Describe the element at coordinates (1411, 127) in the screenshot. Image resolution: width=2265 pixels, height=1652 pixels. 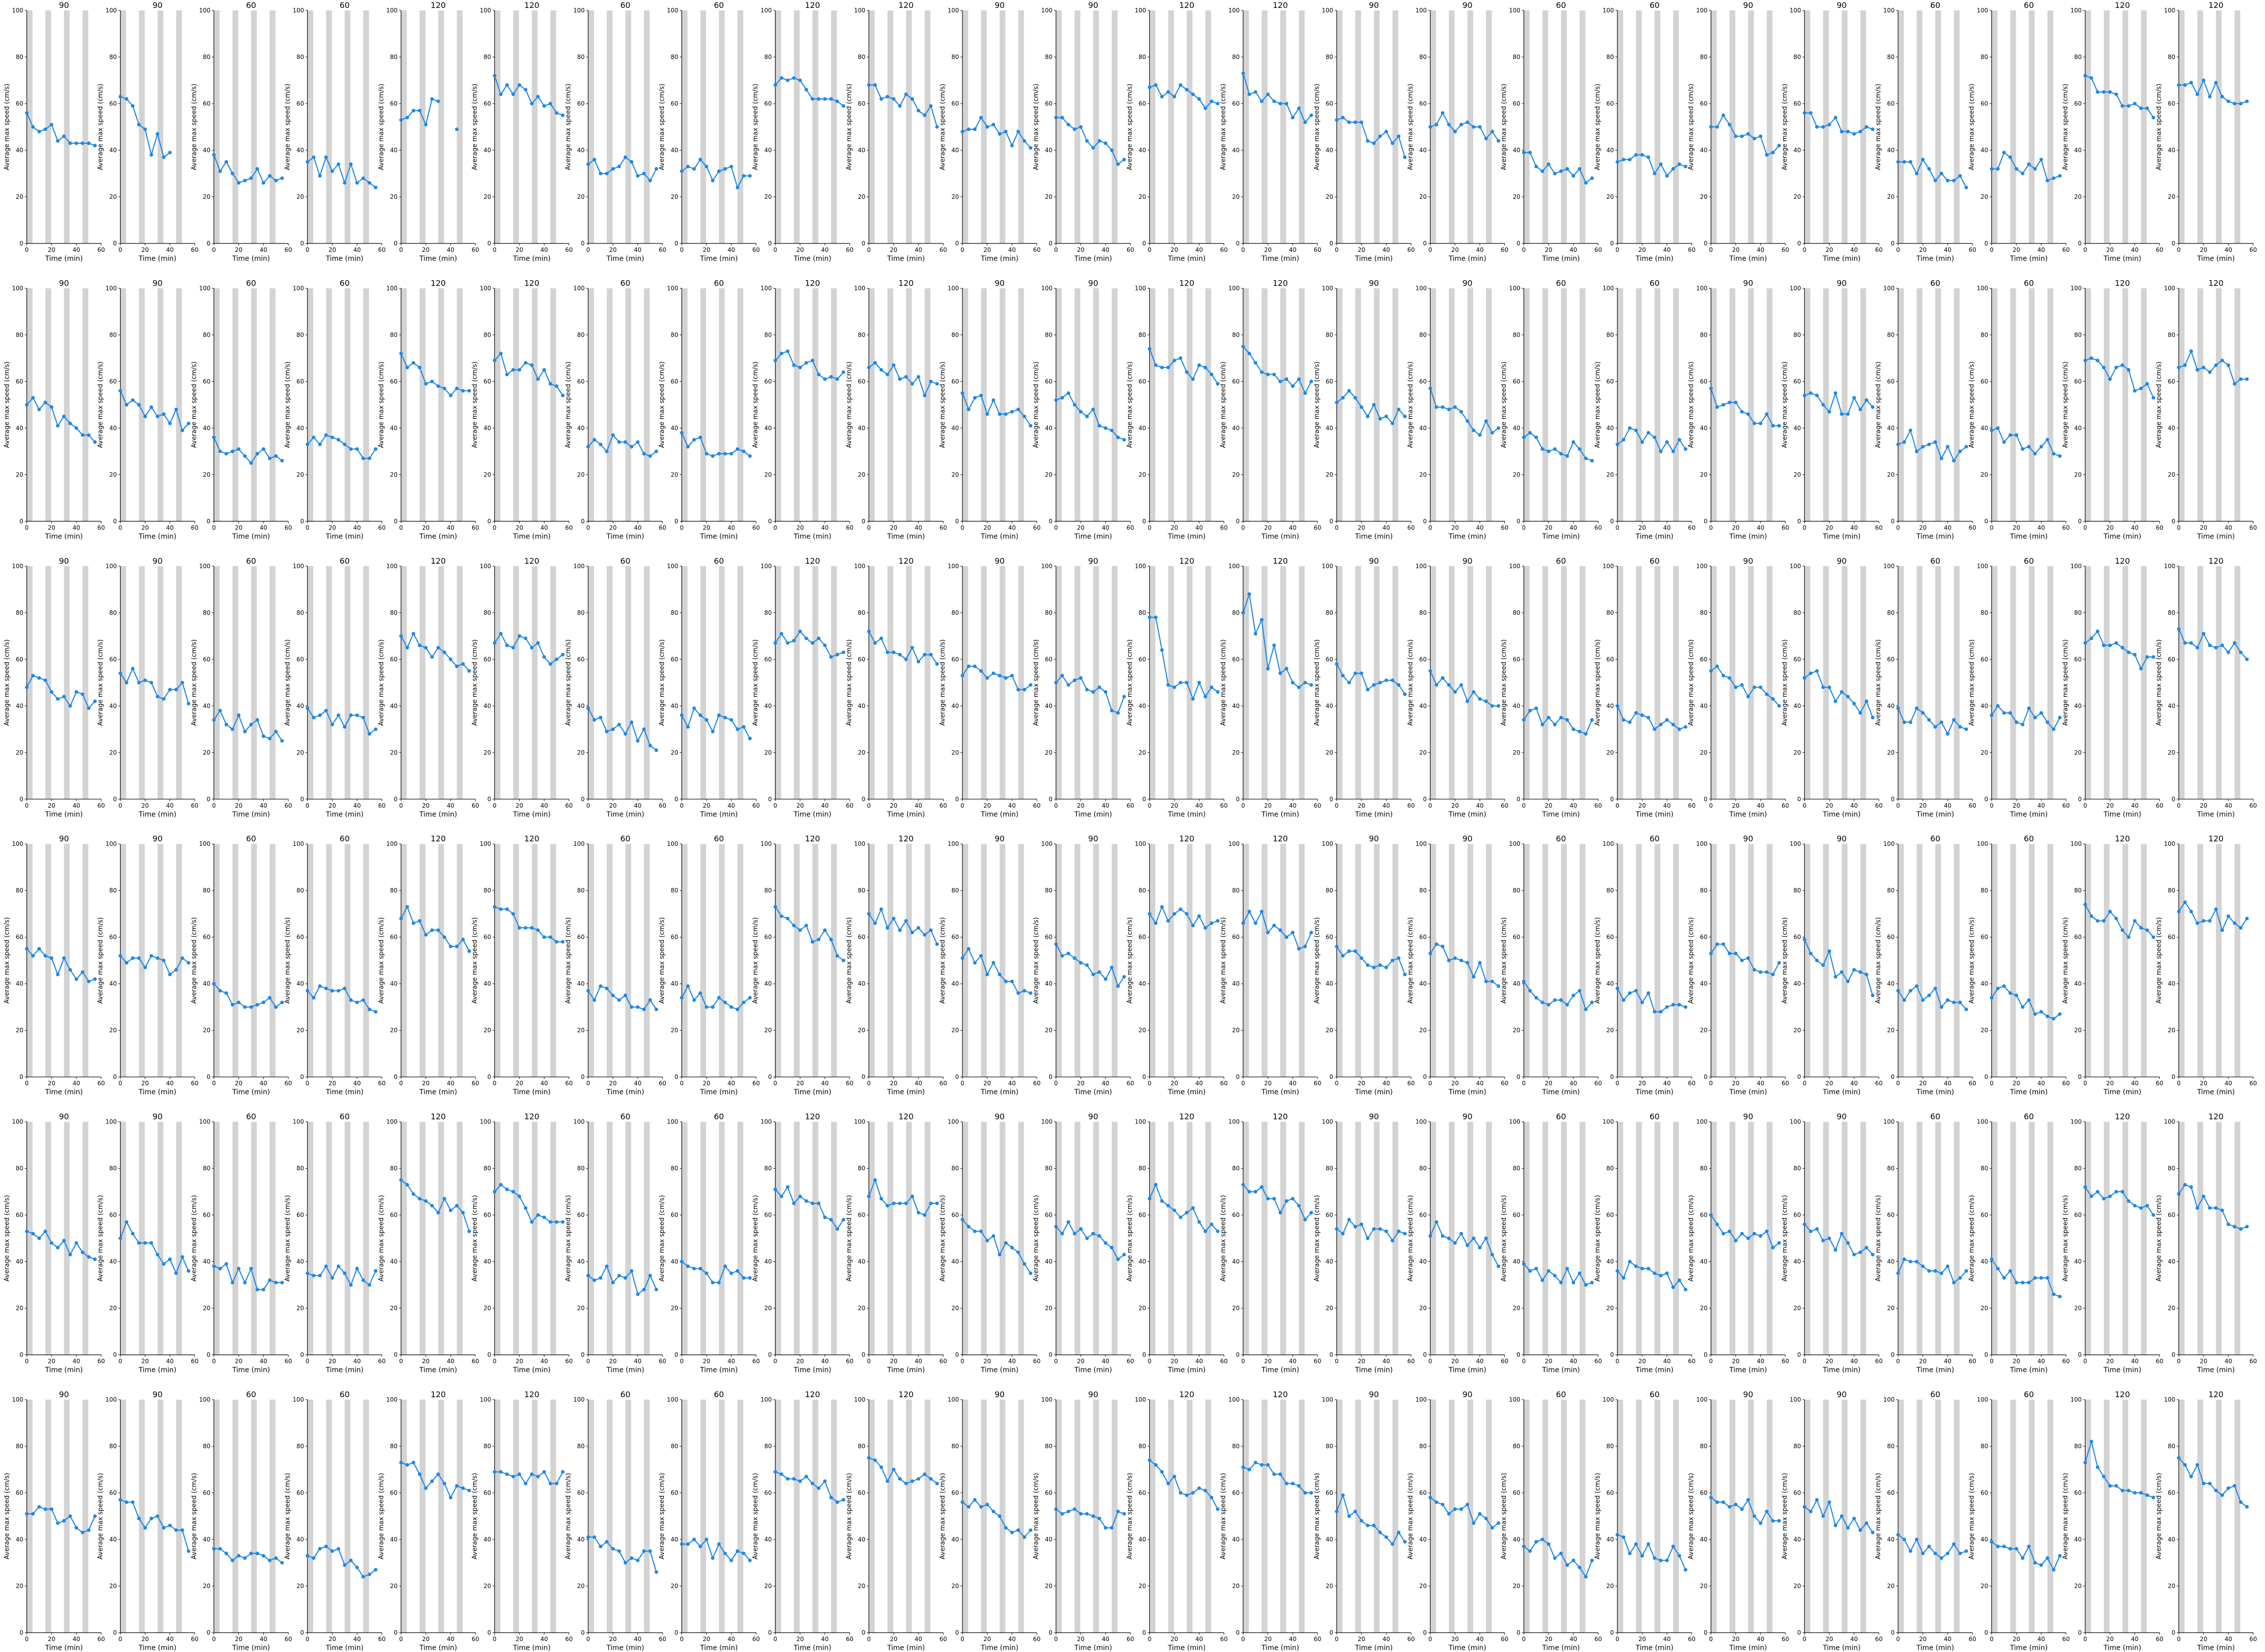
I see `y-axis-label: Average max speed (cm/s)` at that location.